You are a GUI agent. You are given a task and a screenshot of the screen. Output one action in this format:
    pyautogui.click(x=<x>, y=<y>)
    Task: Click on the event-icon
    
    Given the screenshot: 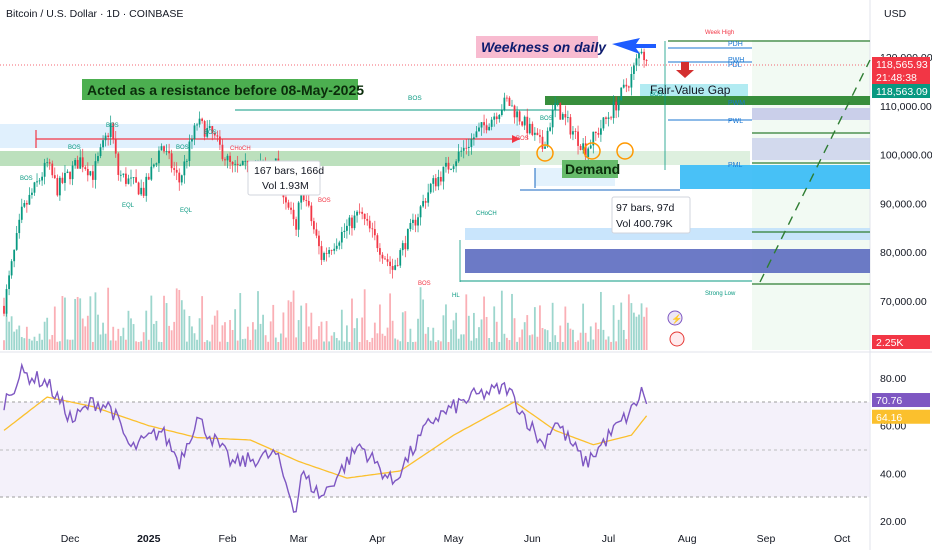 What is the action you would take?
    pyautogui.click(x=675, y=318)
    